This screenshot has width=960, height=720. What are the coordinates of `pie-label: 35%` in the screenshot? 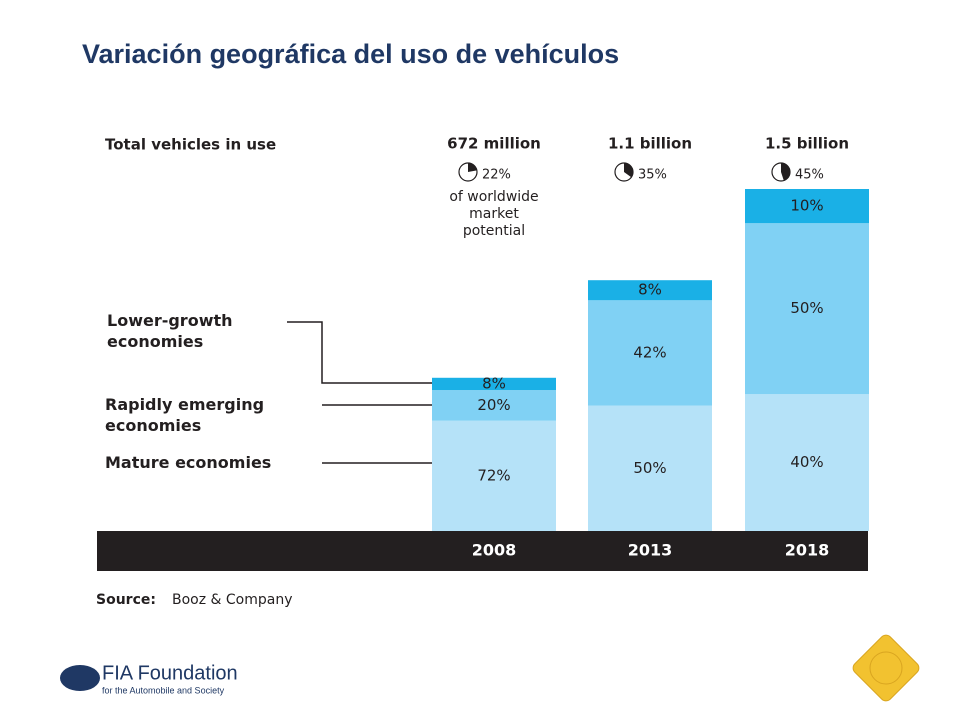 It's located at (652, 175).